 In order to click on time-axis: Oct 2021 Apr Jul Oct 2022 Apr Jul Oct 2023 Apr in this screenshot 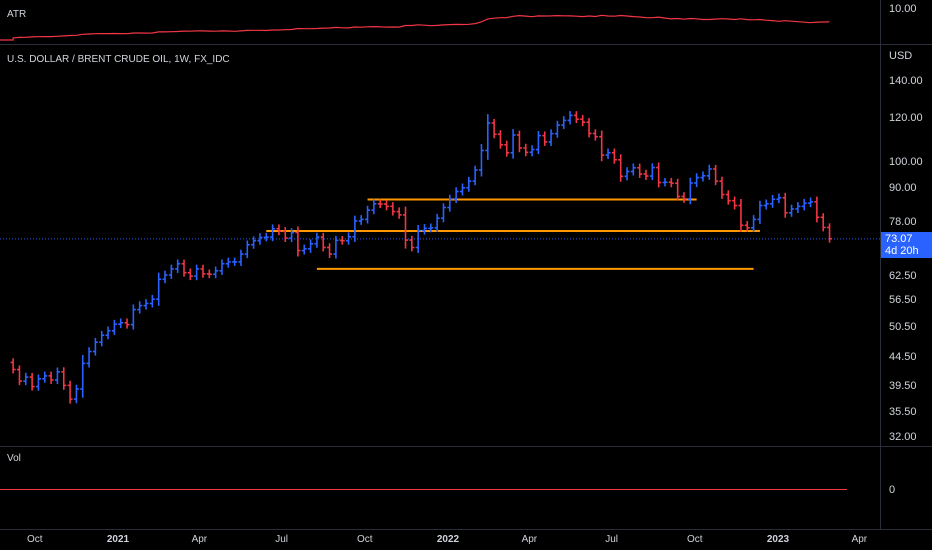, I will do `click(466, 540)`.